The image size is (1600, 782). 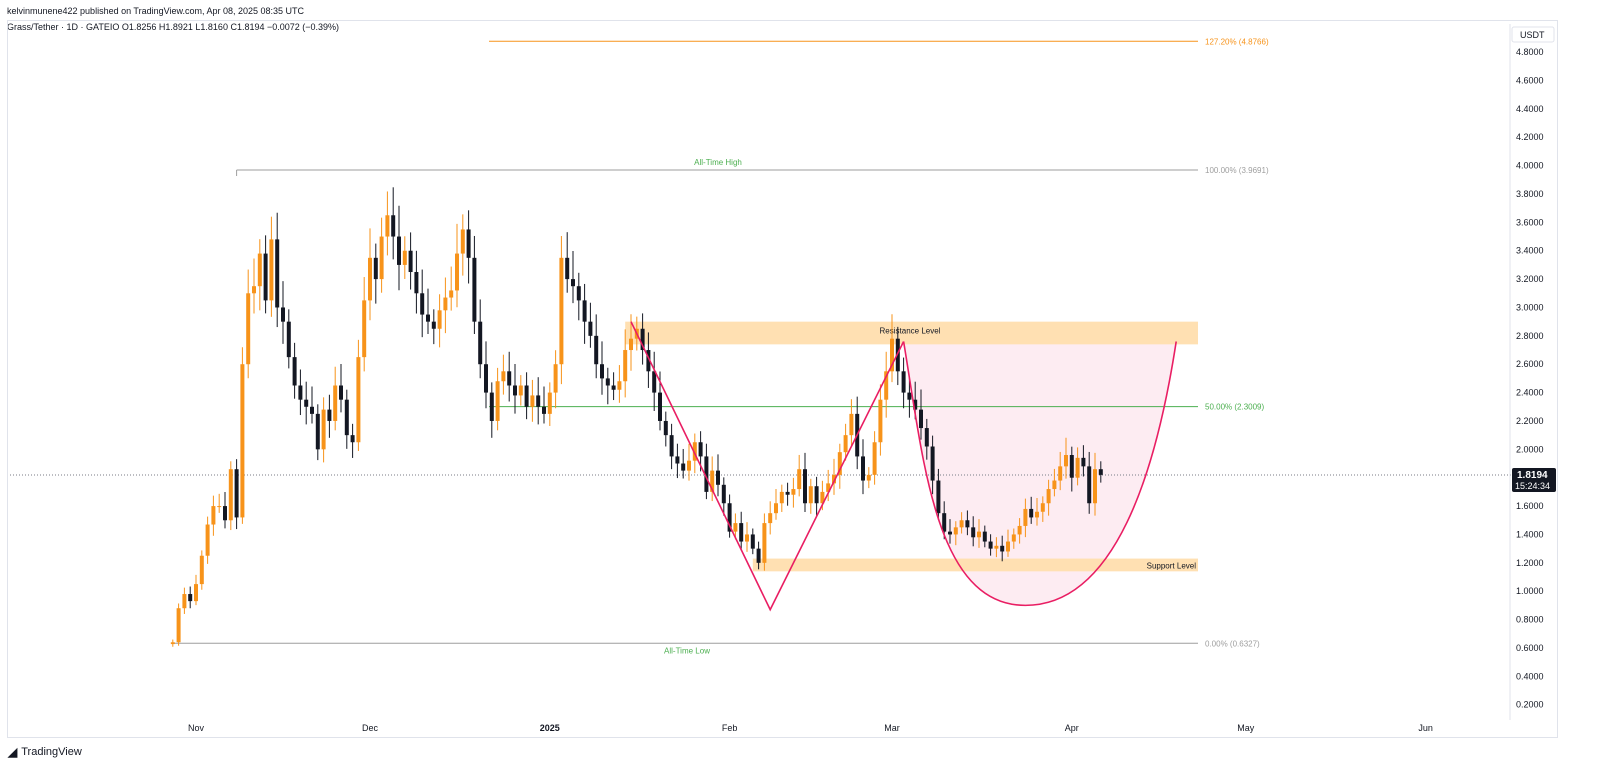 What do you see at coordinates (1530, 705) in the screenshot?
I see `y-tick-label: 0.2000` at bounding box center [1530, 705].